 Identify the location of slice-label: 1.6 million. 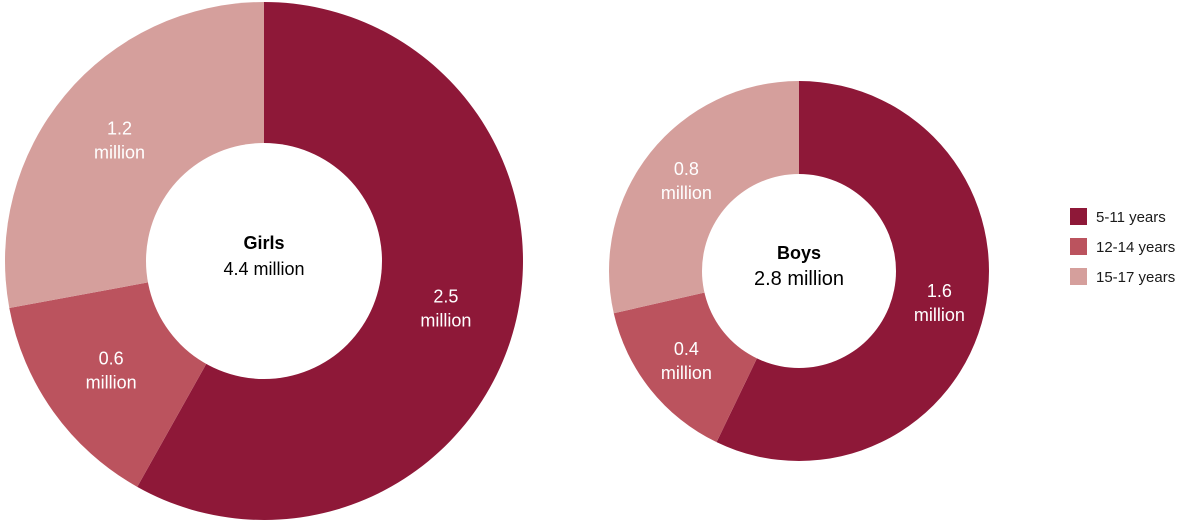
(939, 303).